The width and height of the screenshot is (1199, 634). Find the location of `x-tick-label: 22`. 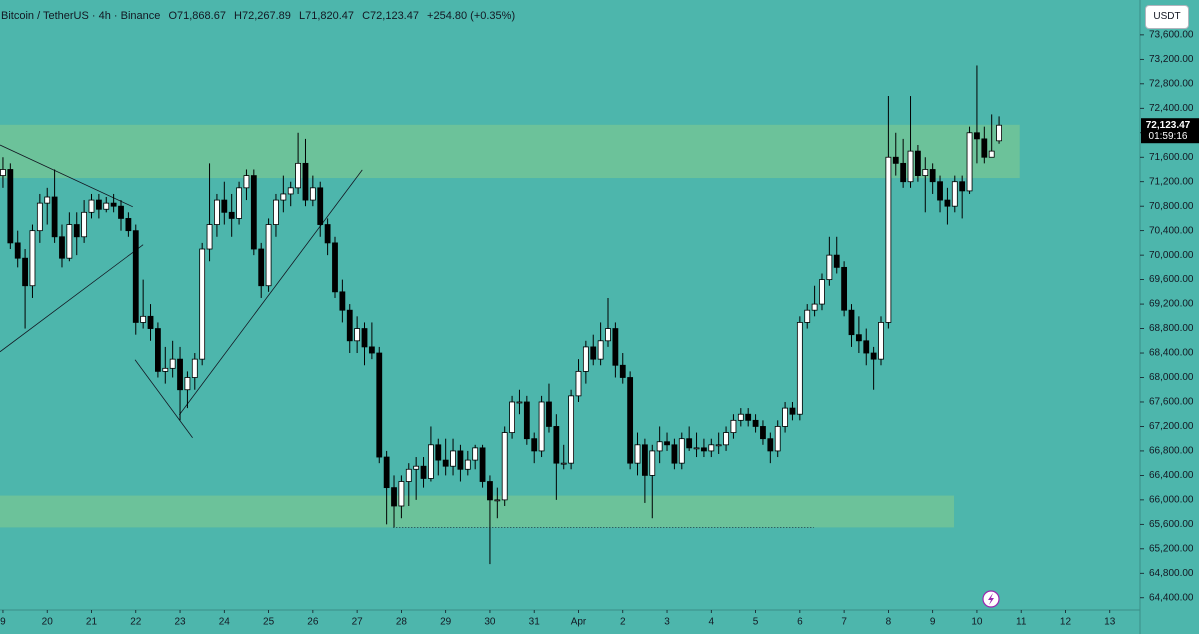

x-tick-label: 22 is located at coordinates (136, 622).